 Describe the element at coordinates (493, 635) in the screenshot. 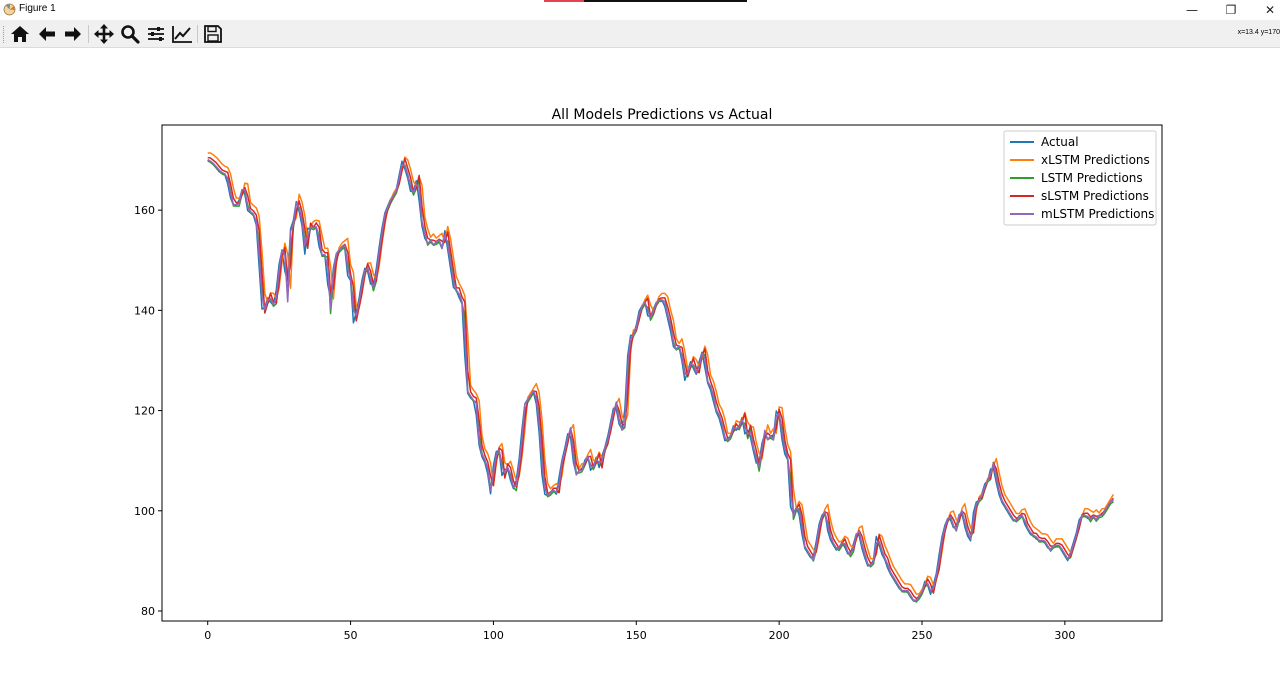

I see `x-tick-label: 100` at that location.